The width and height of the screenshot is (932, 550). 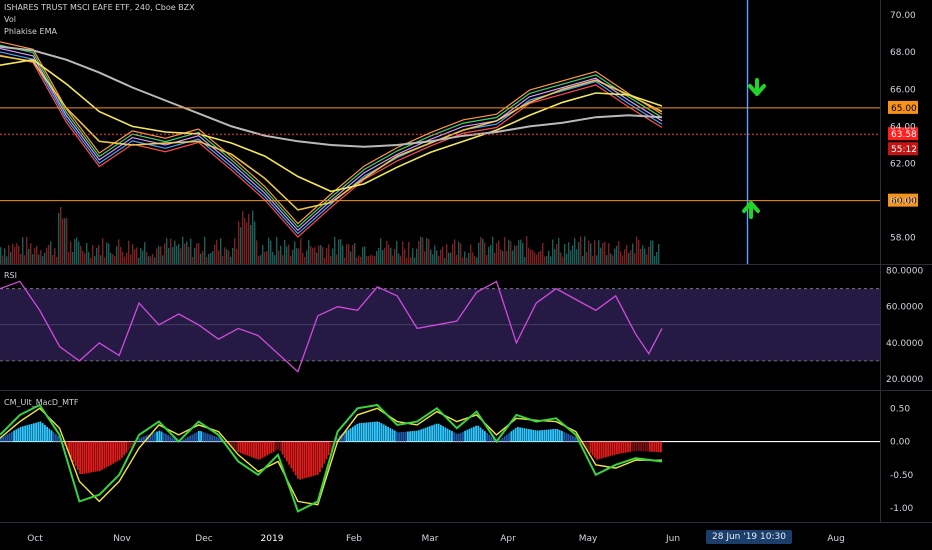 What do you see at coordinates (331, 458) in the screenshot?
I see `macd-line` at bounding box center [331, 458].